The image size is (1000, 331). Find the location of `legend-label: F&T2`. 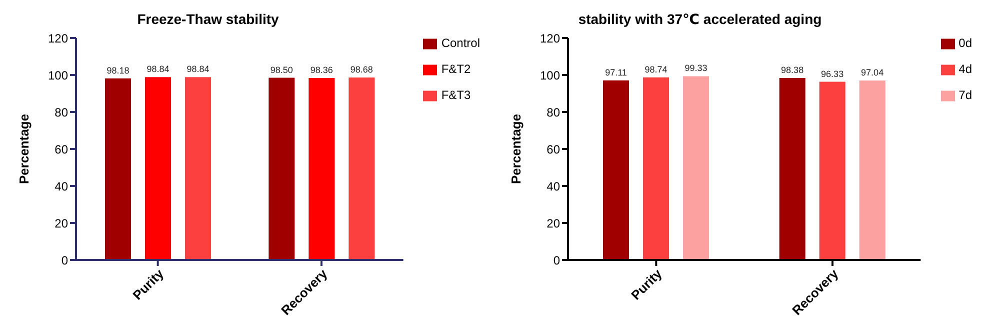

legend-label: F&T2 is located at coordinates (456, 69).